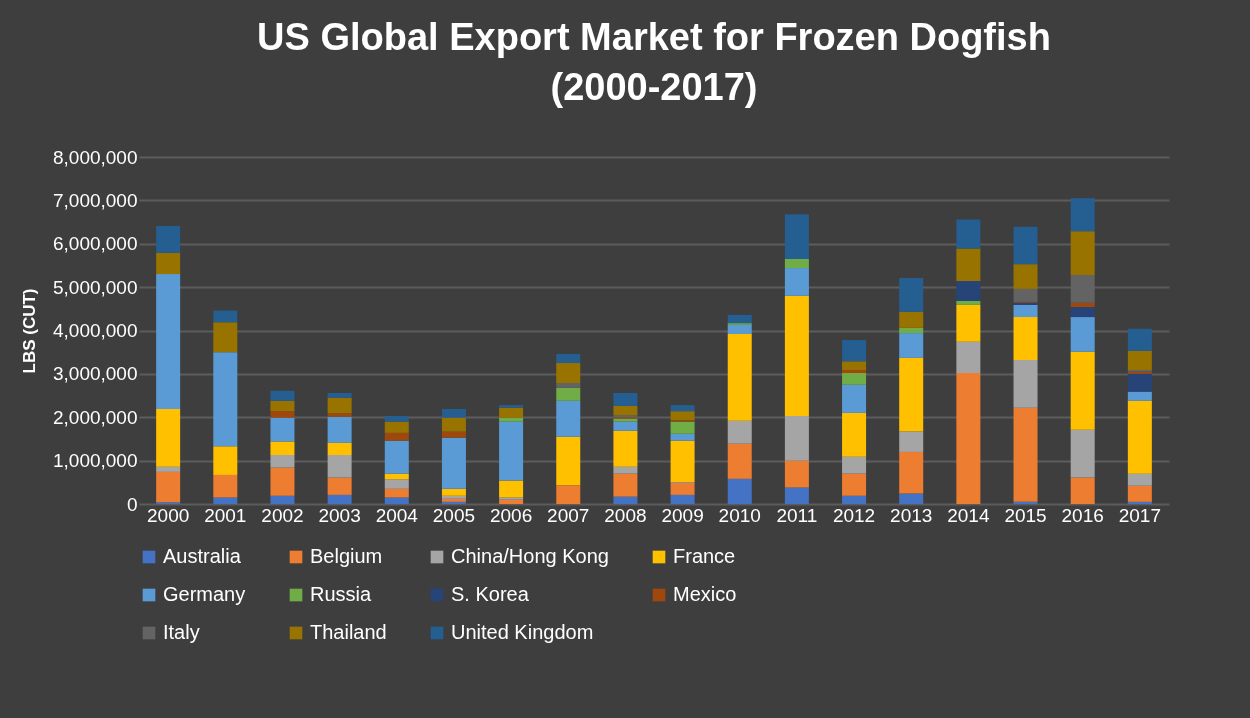 The image size is (1250, 718). What do you see at coordinates (682, 515) in the screenshot?
I see `x-tick-label: 2009` at bounding box center [682, 515].